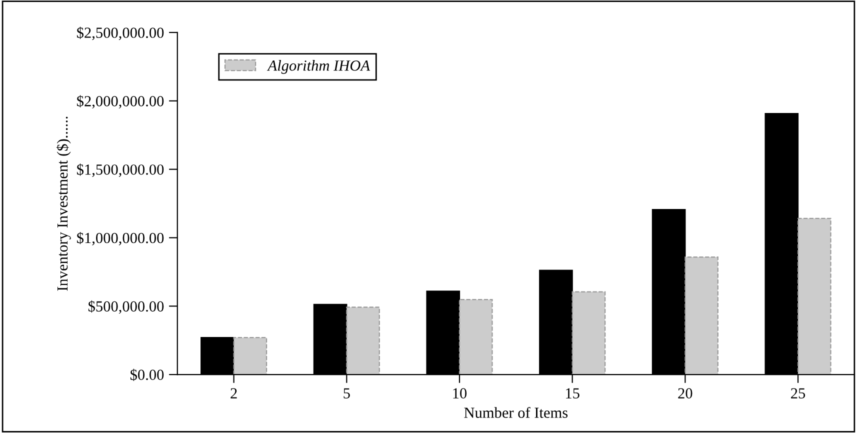  Describe the element at coordinates (318, 67) in the screenshot. I see `legend-label: Algorithm IHOA` at that location.